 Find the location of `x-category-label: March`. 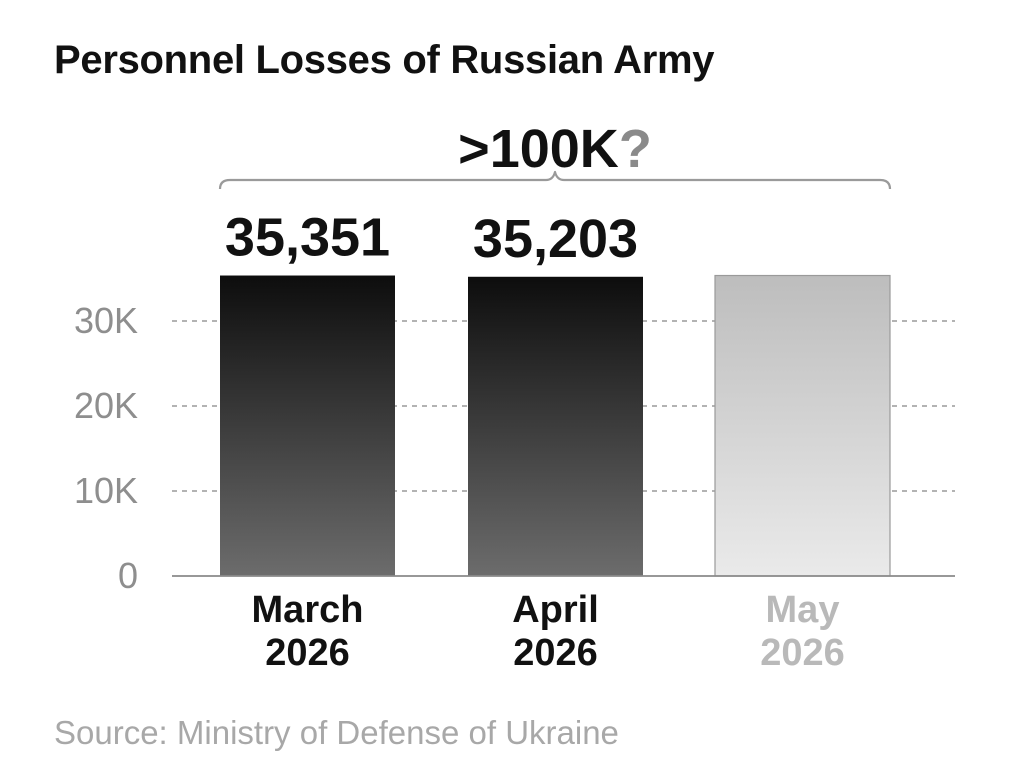

x-category-label: March is located at coordinates (308, 610).